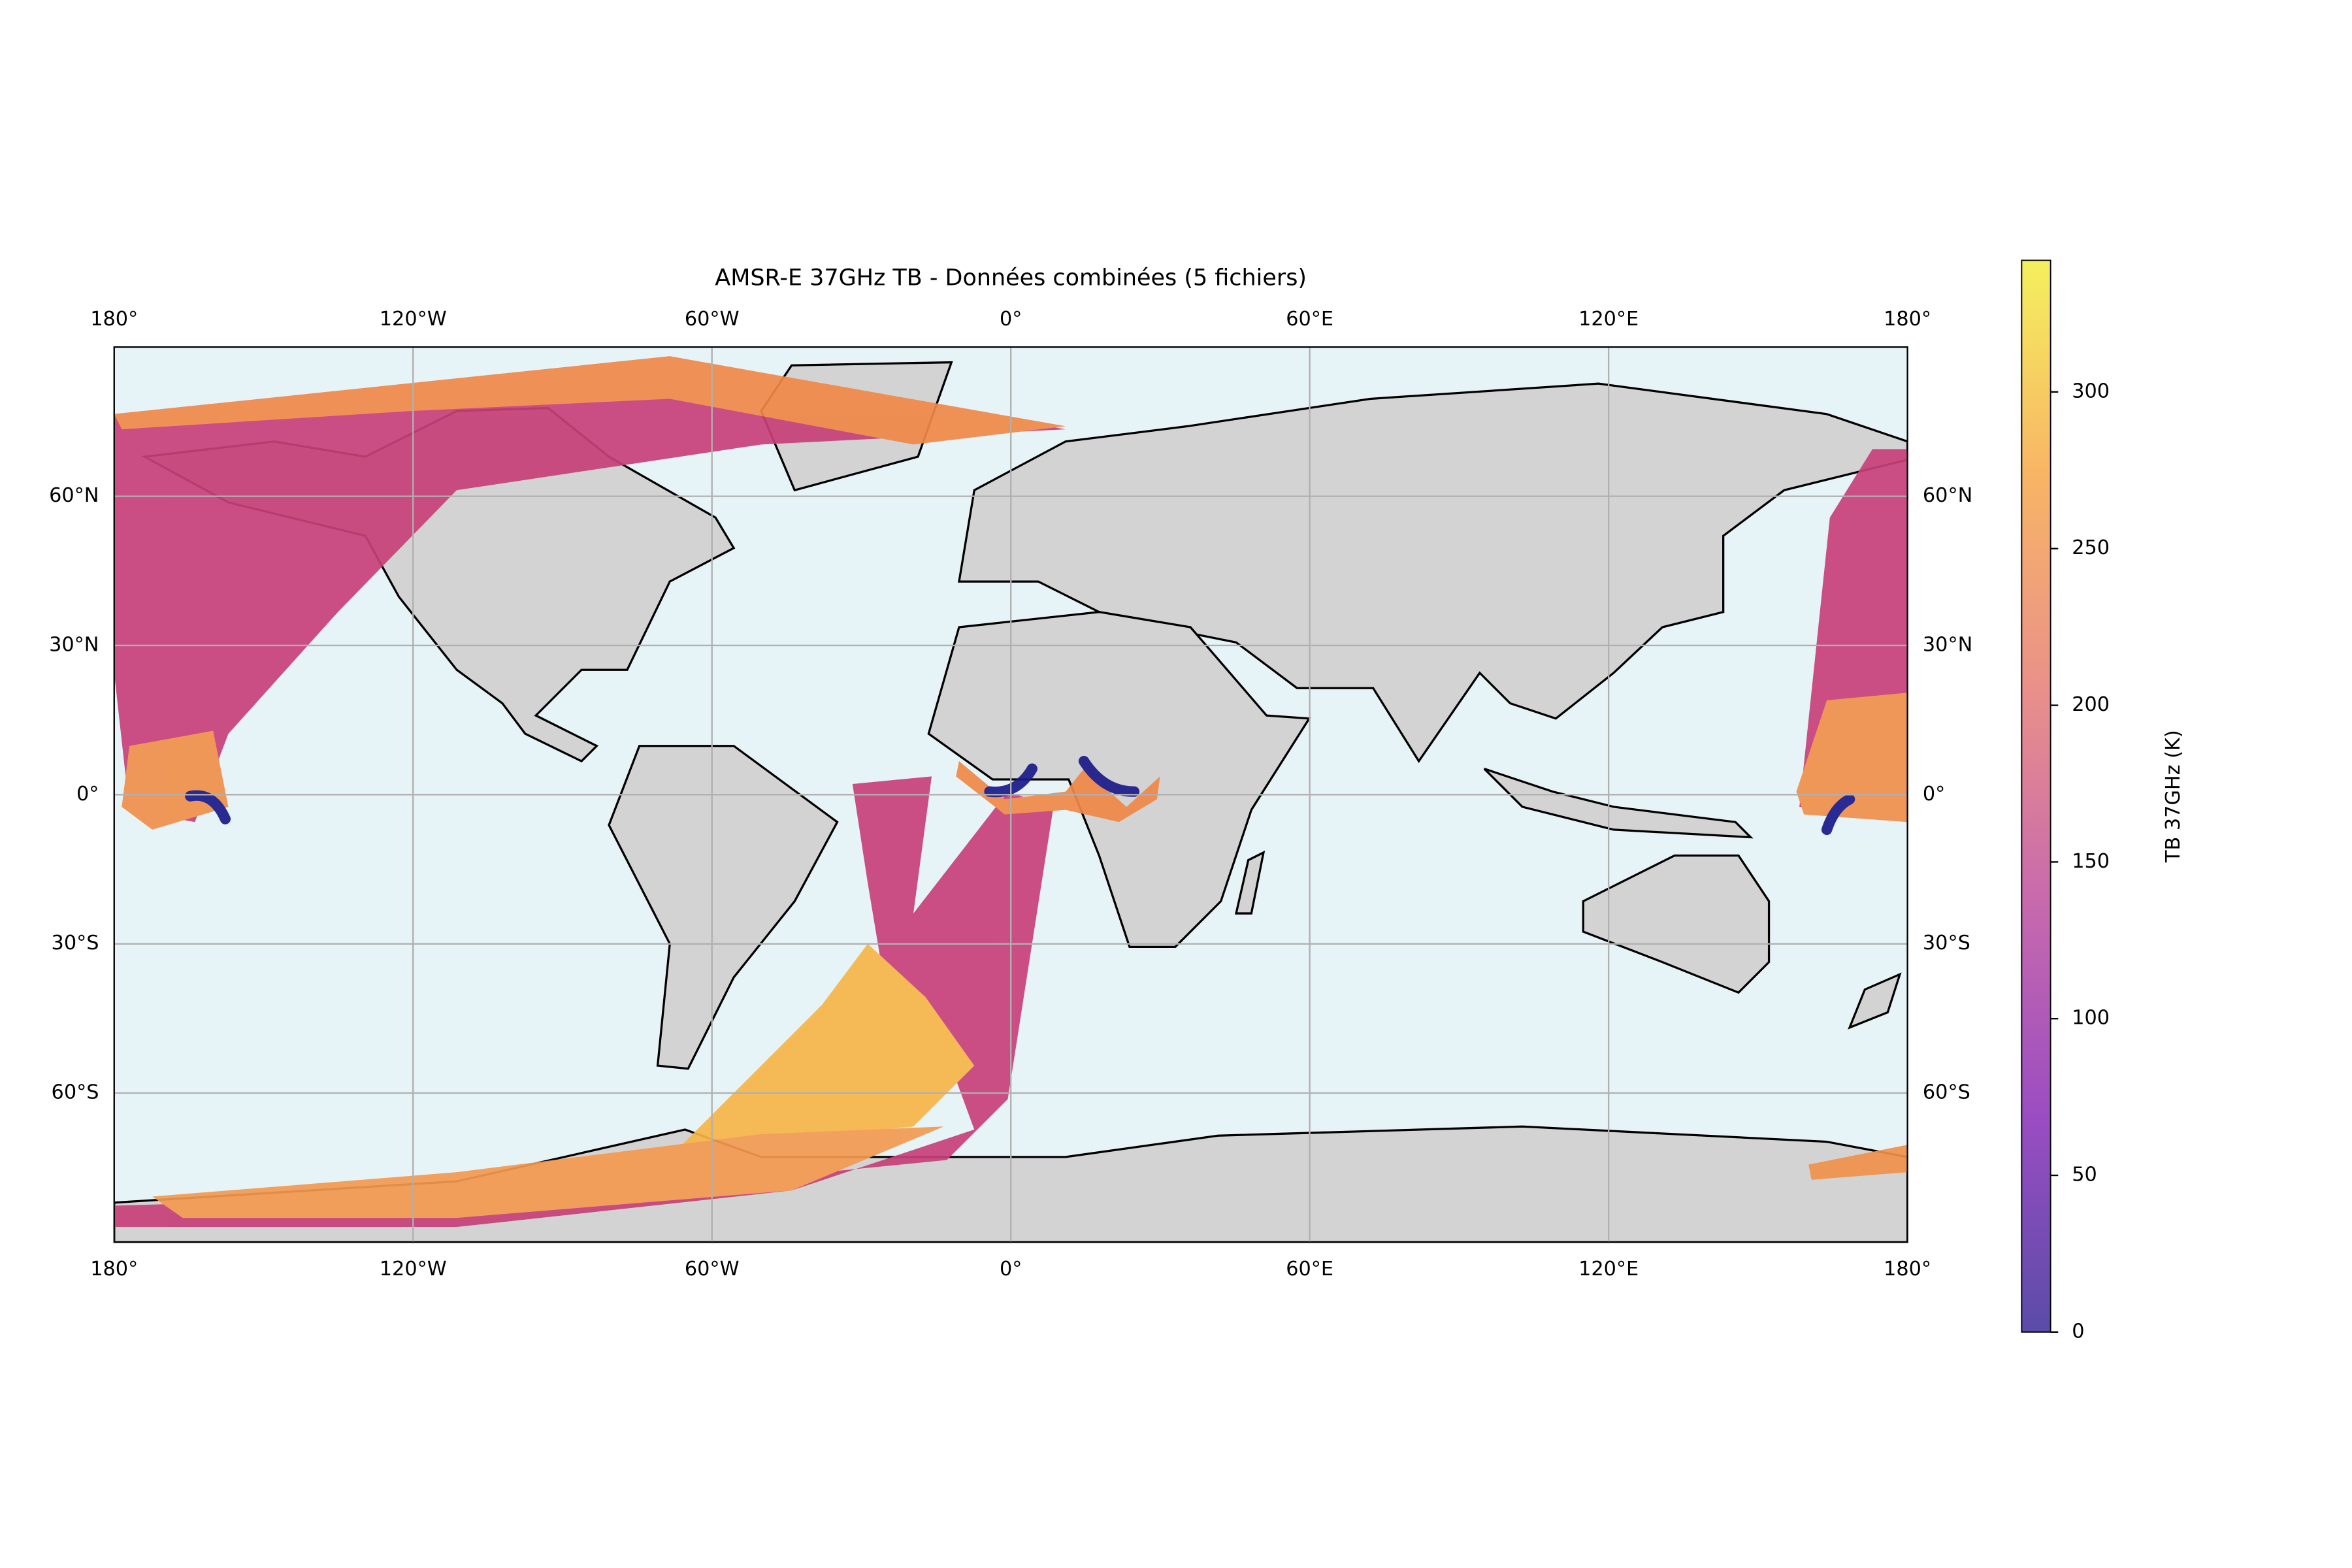 This screenshot has width=2352, height=1568. What do you see at coordinates (2078, 1331) in the screenshot?
I see `colorbar-tick-label: 0` at bounding box center [2078, 1331].